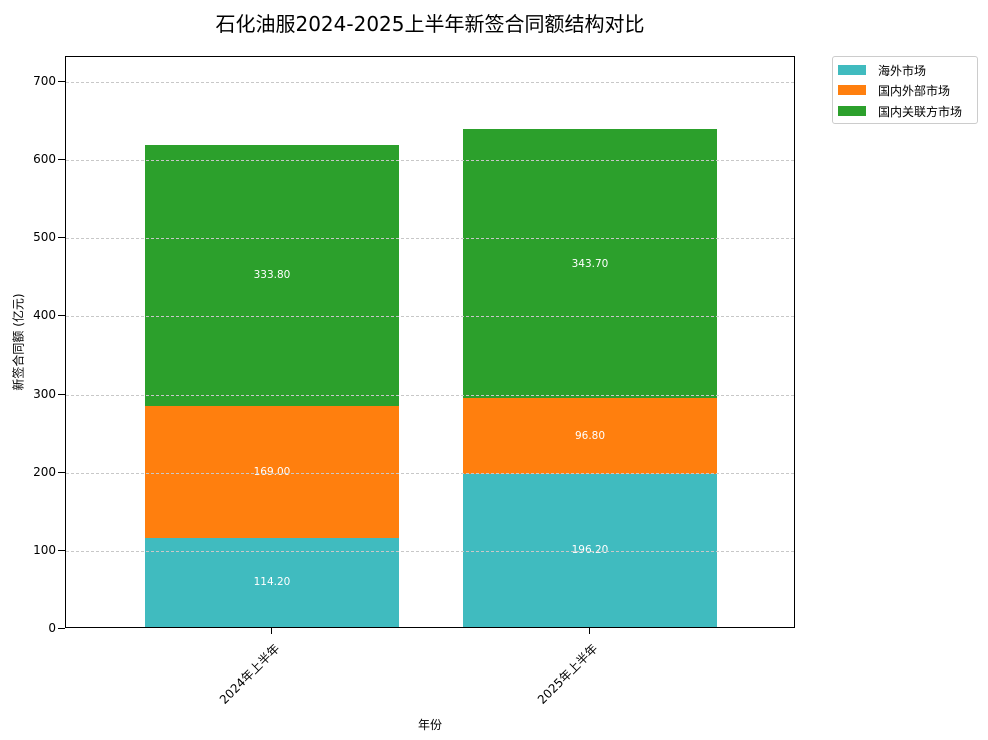 The image size is (988, 740). What do you see at coordinates (852, 111) in the screenshot?
I see `legend-swatch-domestic-related` at bounding box center [852, 111].